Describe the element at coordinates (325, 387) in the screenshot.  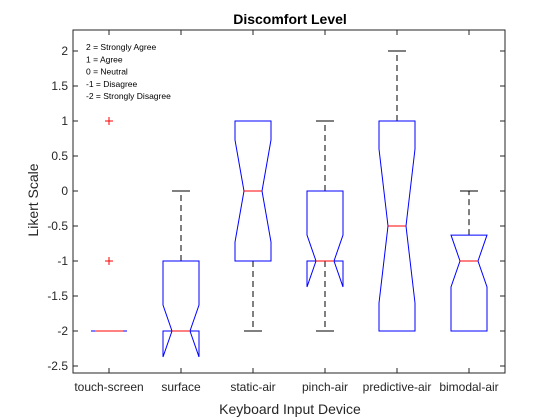
I see `x-tick-label: pinch-air` at that location.